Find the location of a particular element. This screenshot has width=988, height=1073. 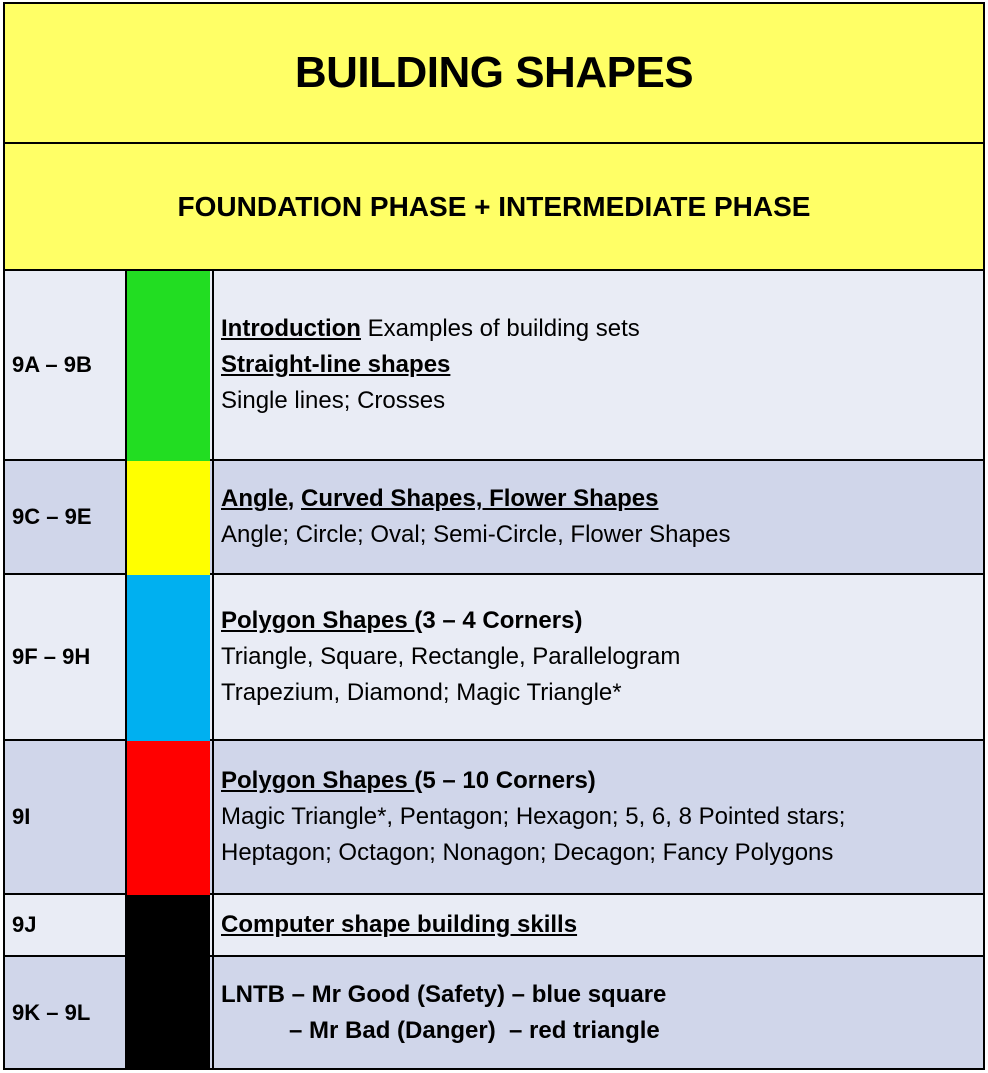

row-heading-rest: (3 – 4 Corners) is located at coordinates (498, 620).